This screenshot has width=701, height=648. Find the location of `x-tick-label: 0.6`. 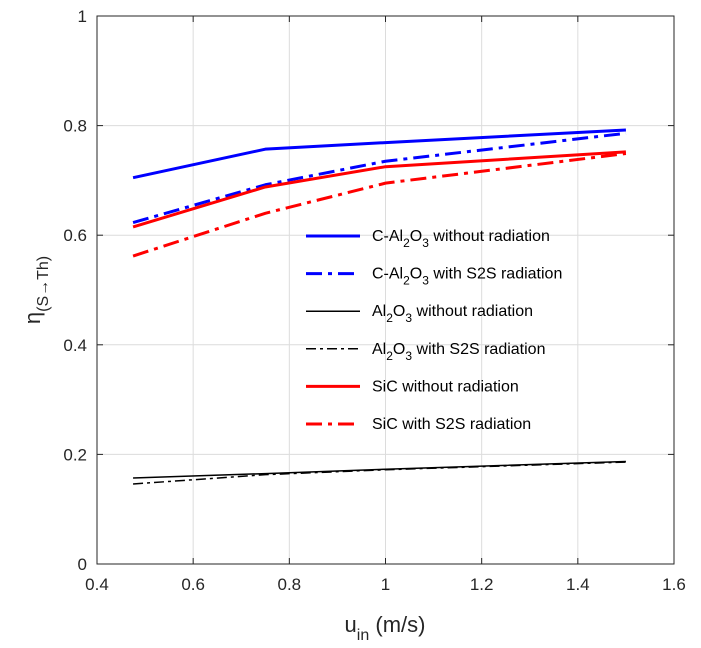

x-tick-label: 0.6 is located at coordinates (193, 584).